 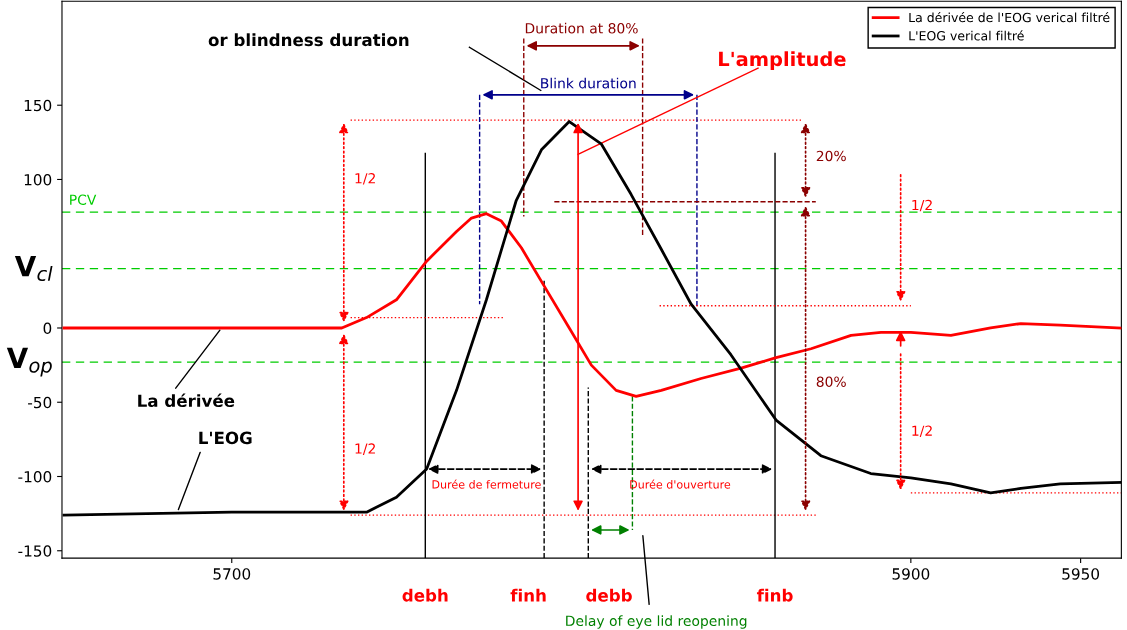 I want to click on ref-line-label: debb, so click(x=609, y=595).